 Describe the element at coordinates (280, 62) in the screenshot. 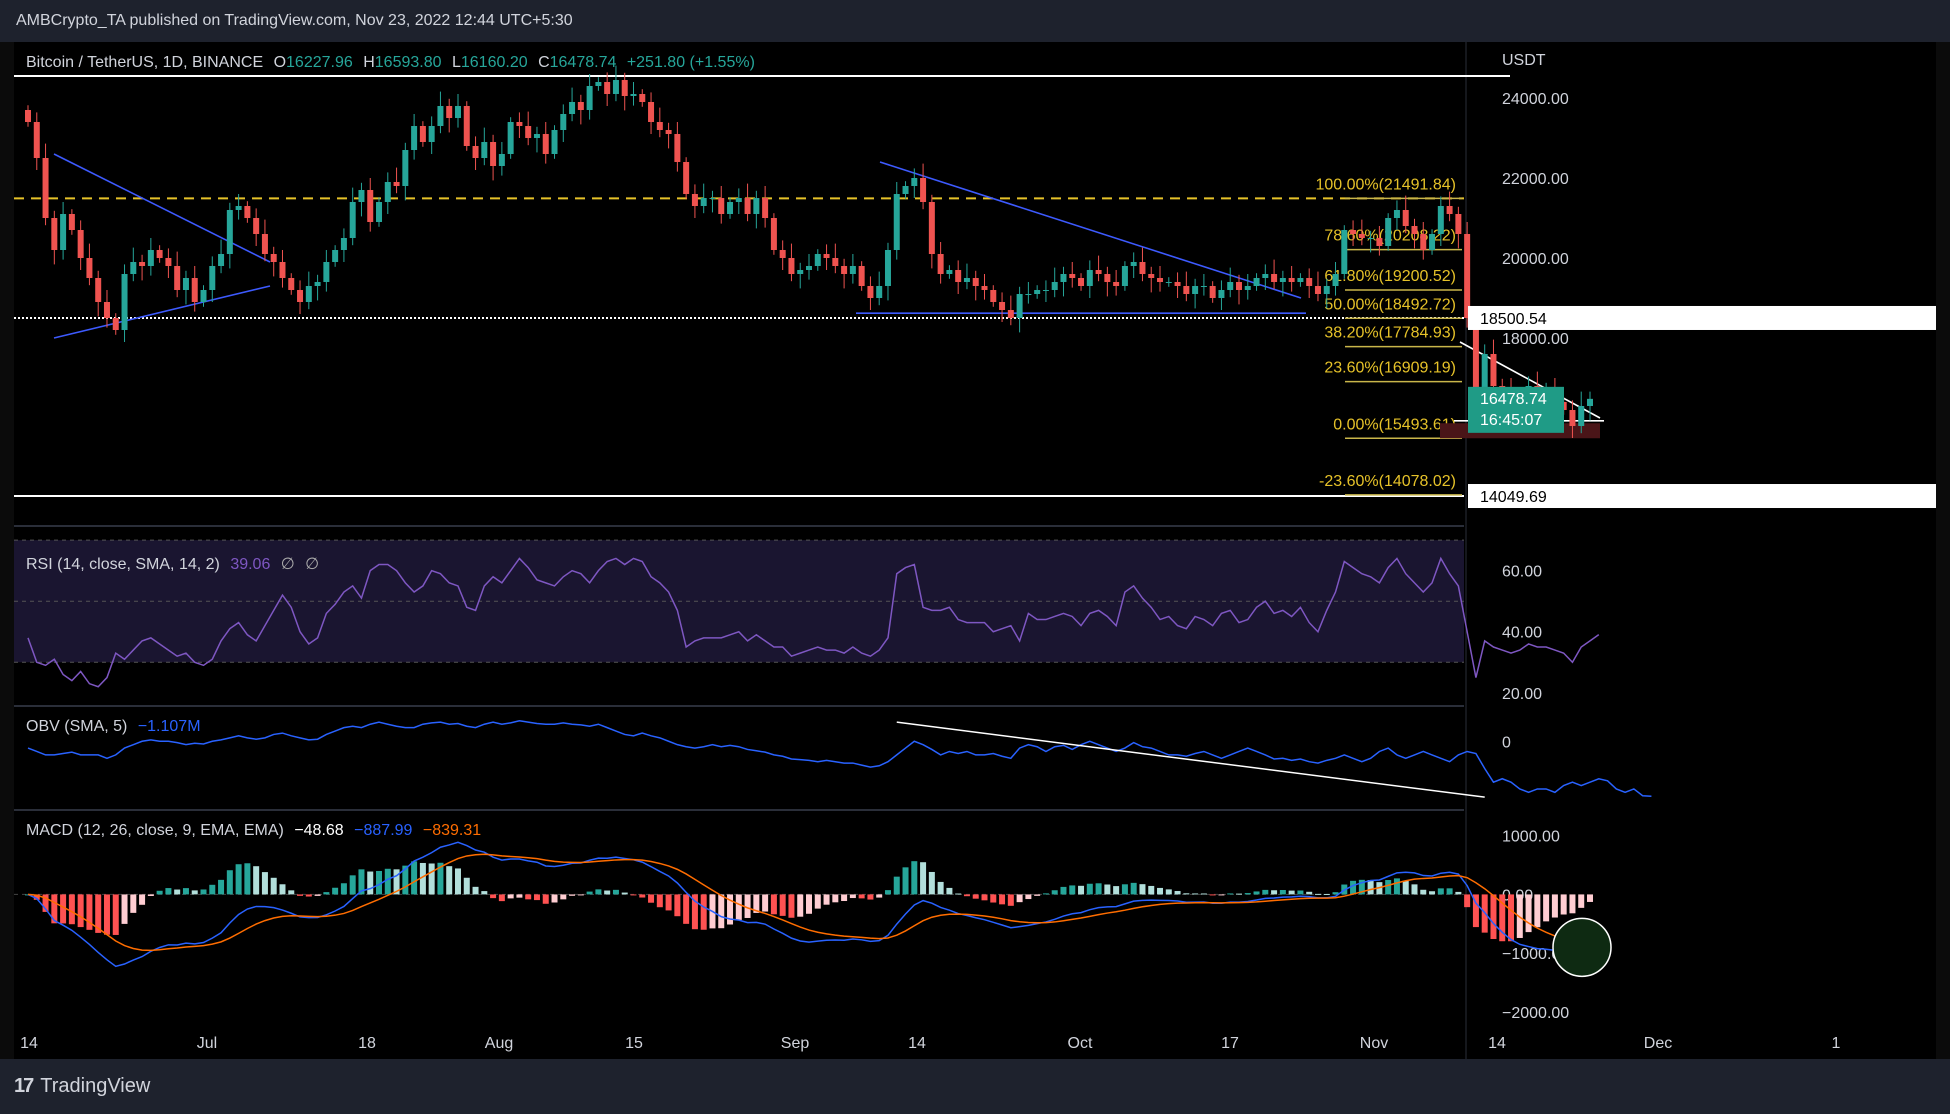

I see `open-label: O` at that location.